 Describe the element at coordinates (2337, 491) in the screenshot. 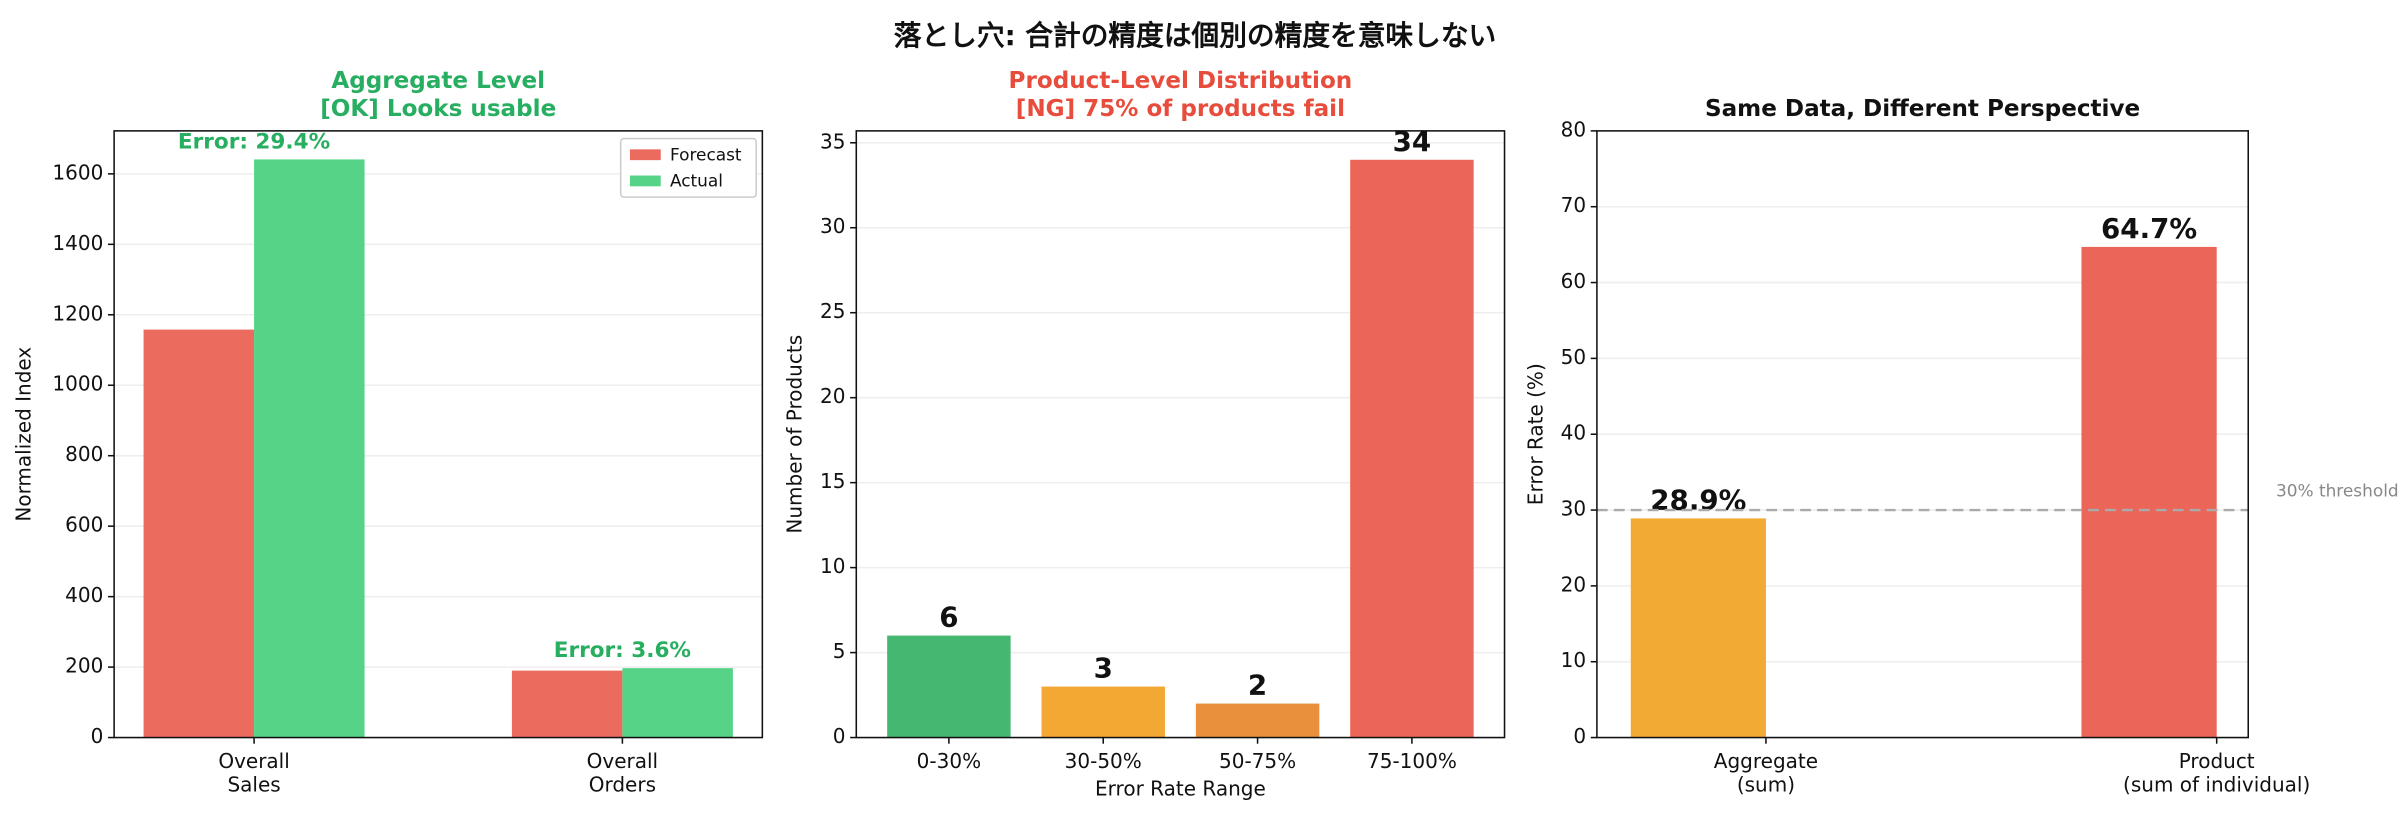

I see `threshold-label: 30% threshold` at that location.